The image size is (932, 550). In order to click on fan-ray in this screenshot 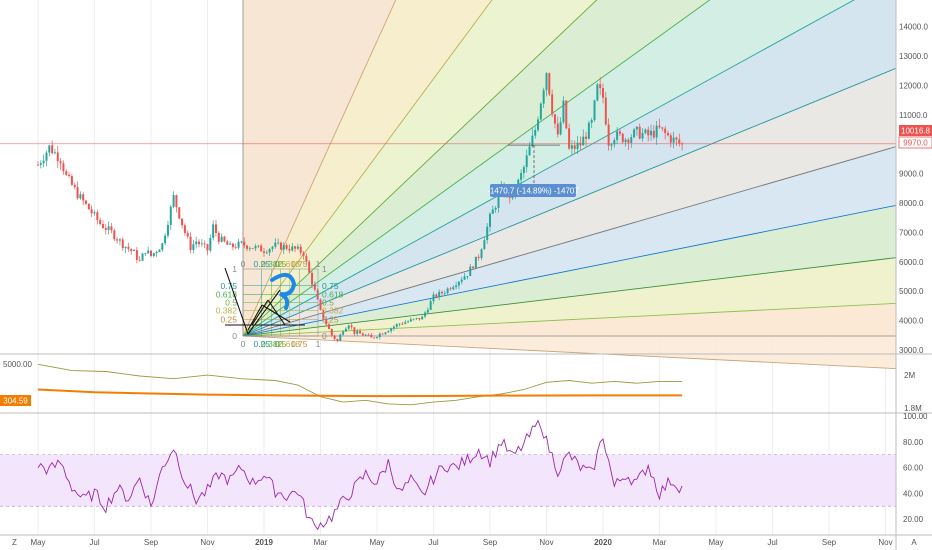, I will do `click(319, 168)`.